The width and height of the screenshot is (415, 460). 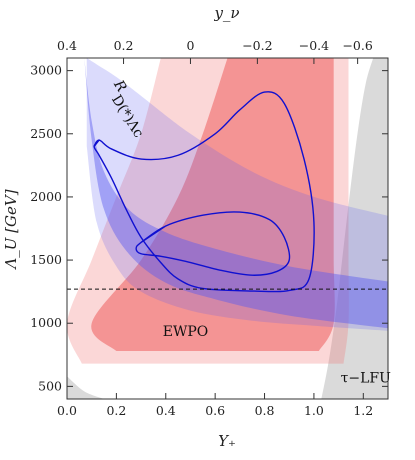 What do you see at coordinates (363, 410) in the screenshot?
I see `x-tick-label: 1.2` at bounding box center [363, 410].